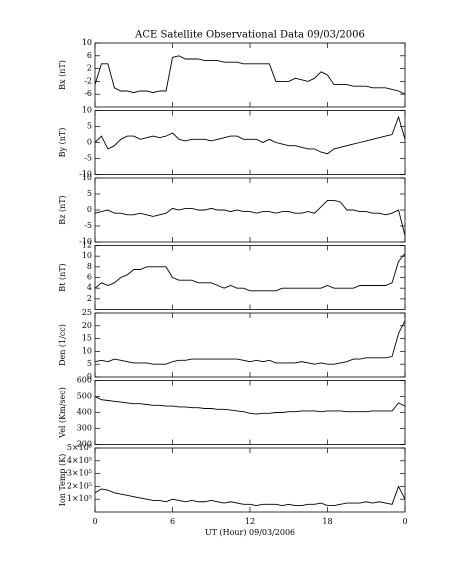 The height and width of the screenshot is (566, 453). I want to click on x-tick-label: 12, so click(250, 521).